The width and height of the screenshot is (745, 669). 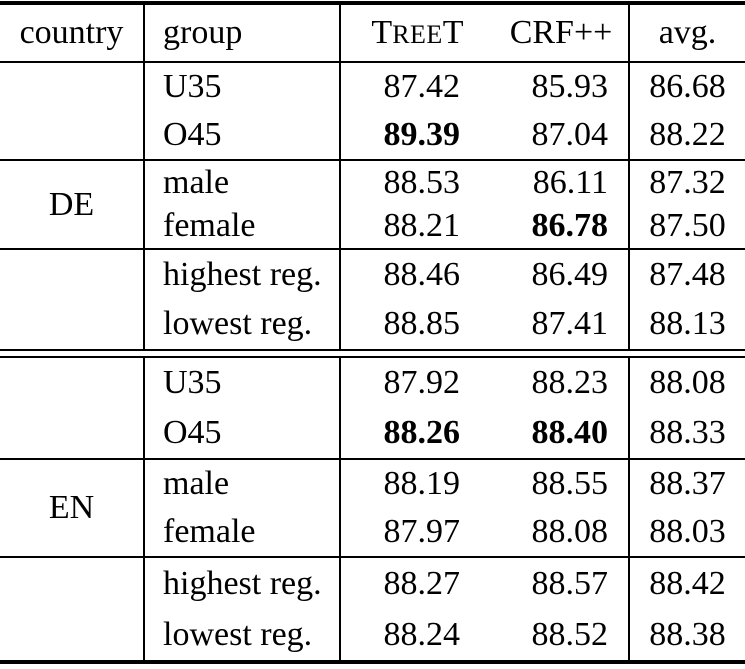 What do you see at coordinates (422, 382) in the screenshot?
I see `treet-value: 87.92` at bounding box center [422, 382].